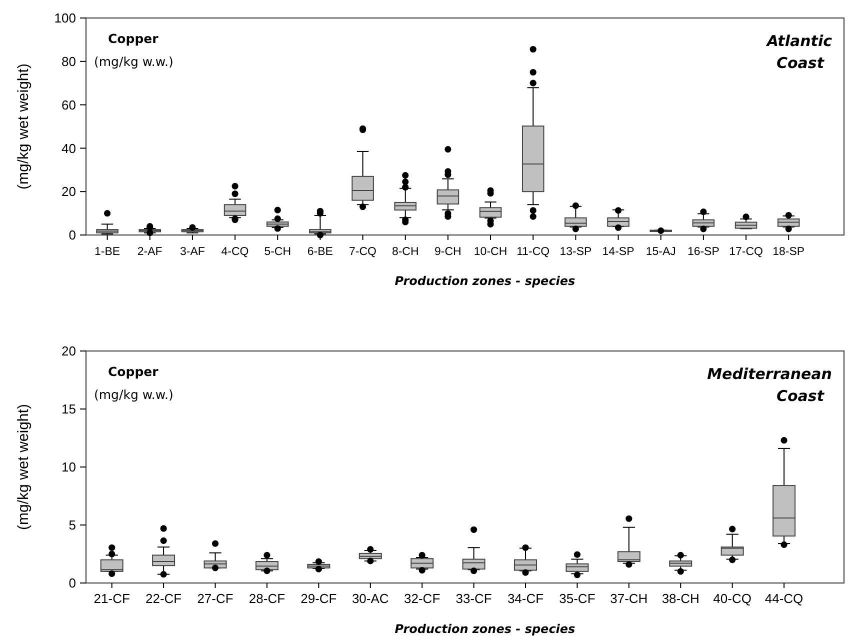  Describe the element at coordinates (788, 252) in the screenshot. I see `x-tick-label: 18-SP` at that location.